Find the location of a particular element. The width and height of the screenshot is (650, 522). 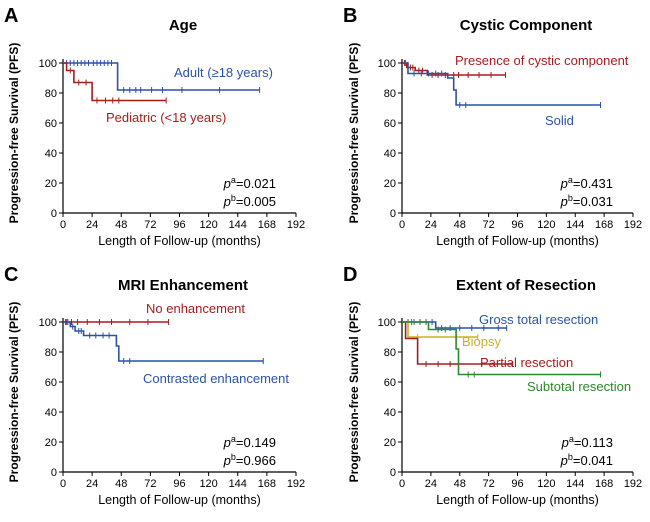

series-label: Solid is located at coordinates (559, 120).